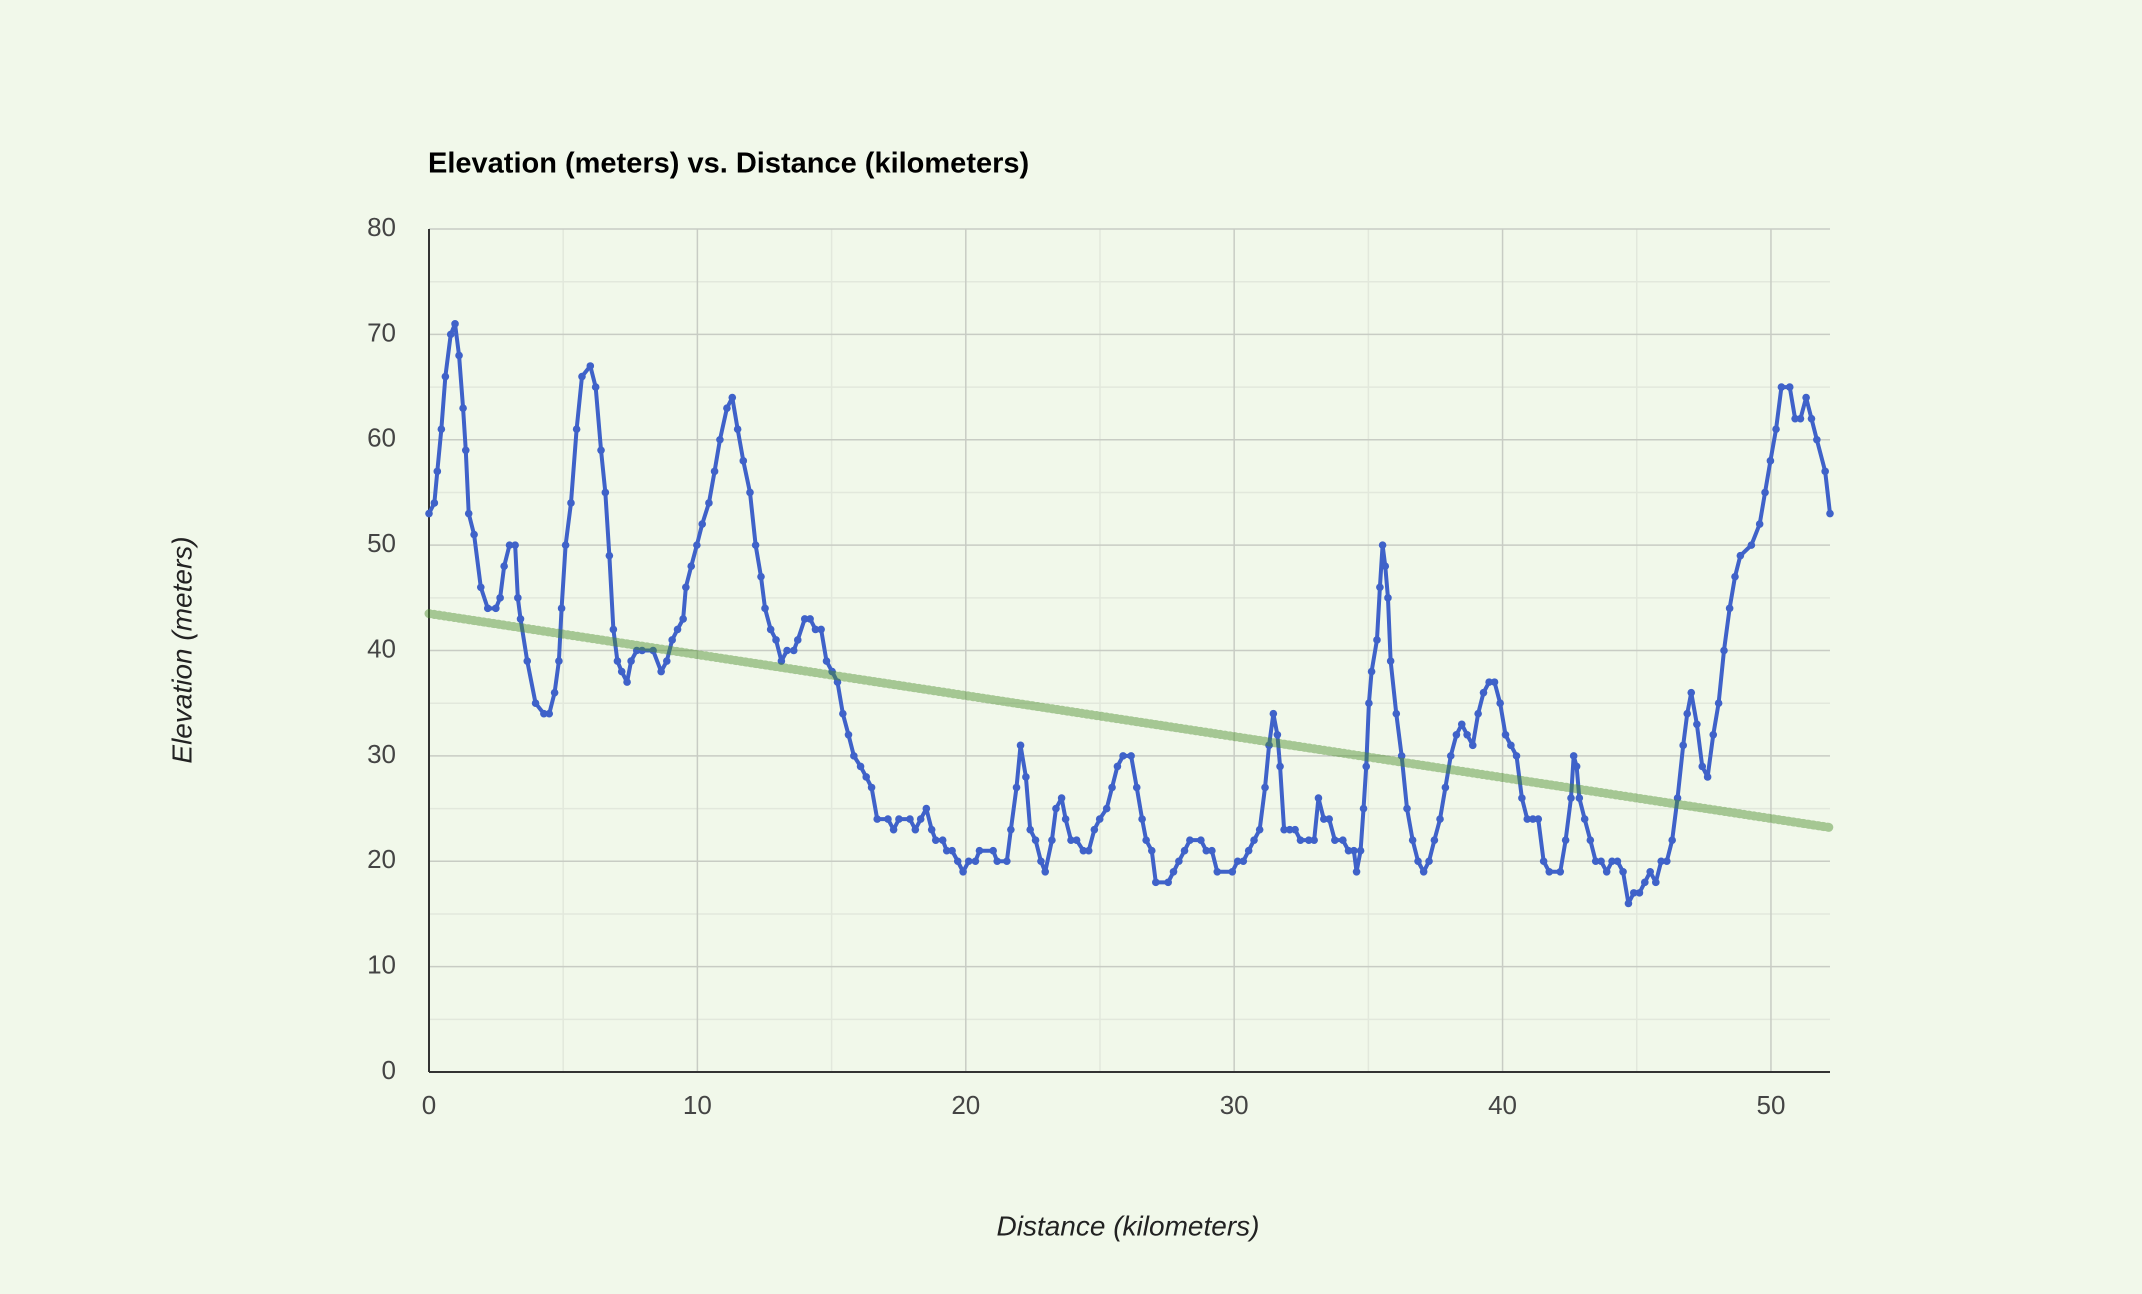  I want to click on y-tick-label: 70, so click(381, 332).